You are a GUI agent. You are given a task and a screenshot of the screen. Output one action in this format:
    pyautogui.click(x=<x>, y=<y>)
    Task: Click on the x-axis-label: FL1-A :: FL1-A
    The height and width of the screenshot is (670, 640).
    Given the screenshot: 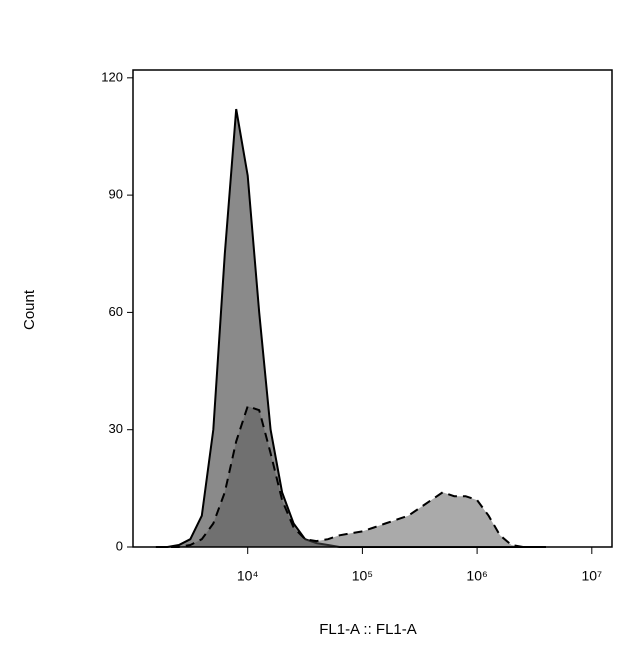 What is the action you would take?
    pyautogui.click(x=368, y=629)
    